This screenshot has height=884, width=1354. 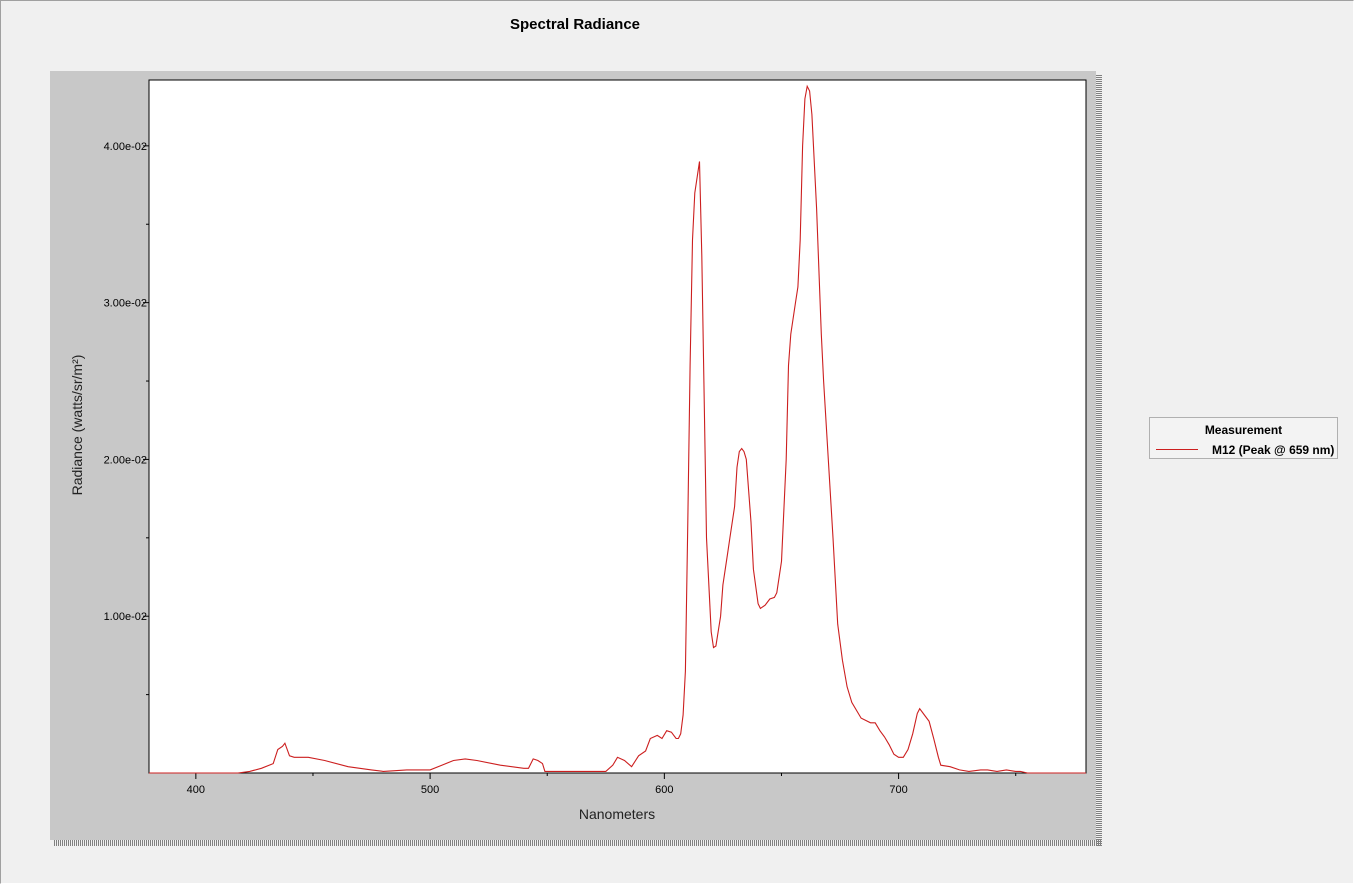 What do you see at coordinates (125, 460) in the screenshot?
I see `y-tick-label-2.00e-02: 2.00e-02` at bounding box center [125, 460].